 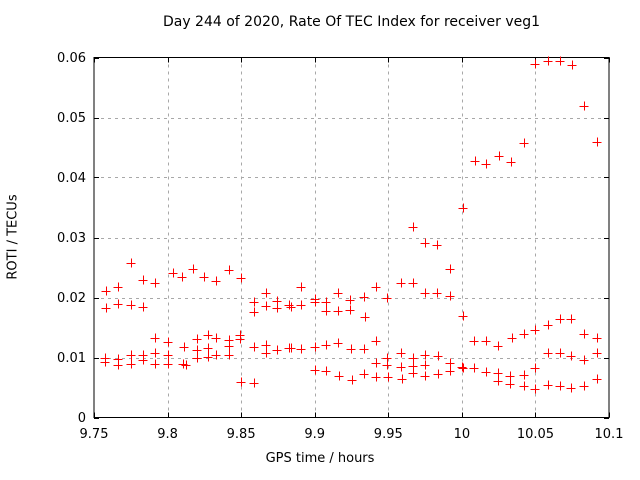 I want to click on y-tick-label: 0.04, so click(x=71, y=178).